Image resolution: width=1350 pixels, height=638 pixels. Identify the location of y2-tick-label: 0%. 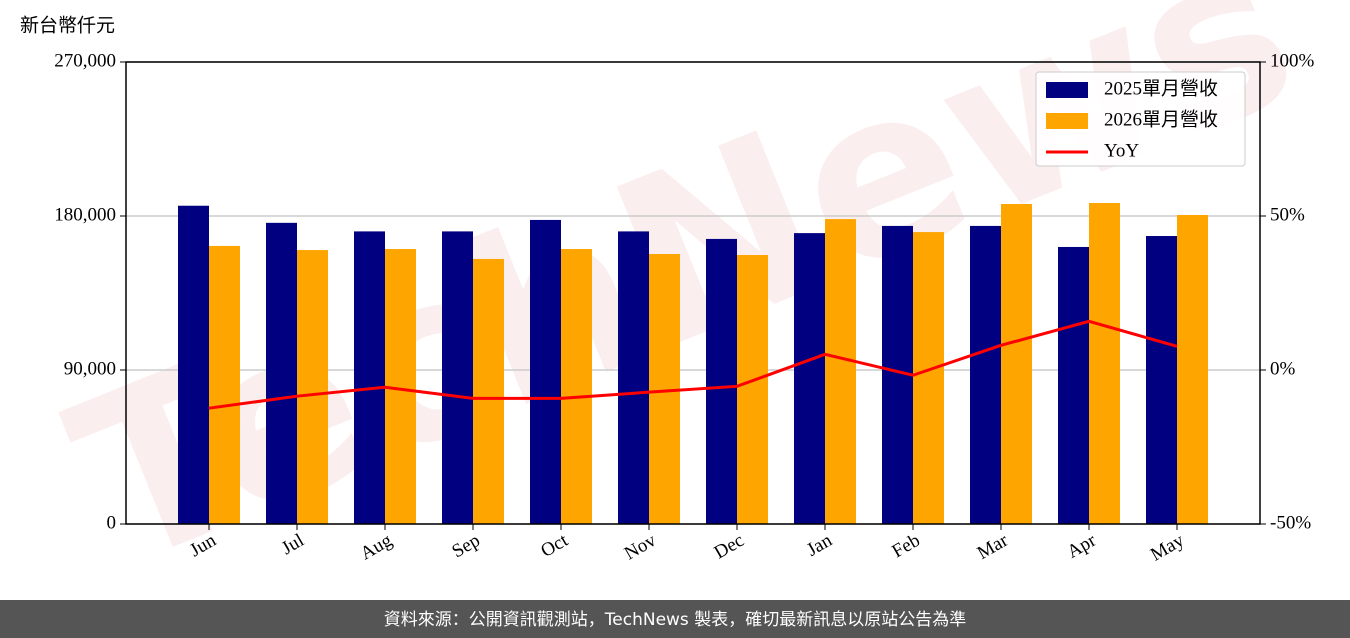
(1283, 368).